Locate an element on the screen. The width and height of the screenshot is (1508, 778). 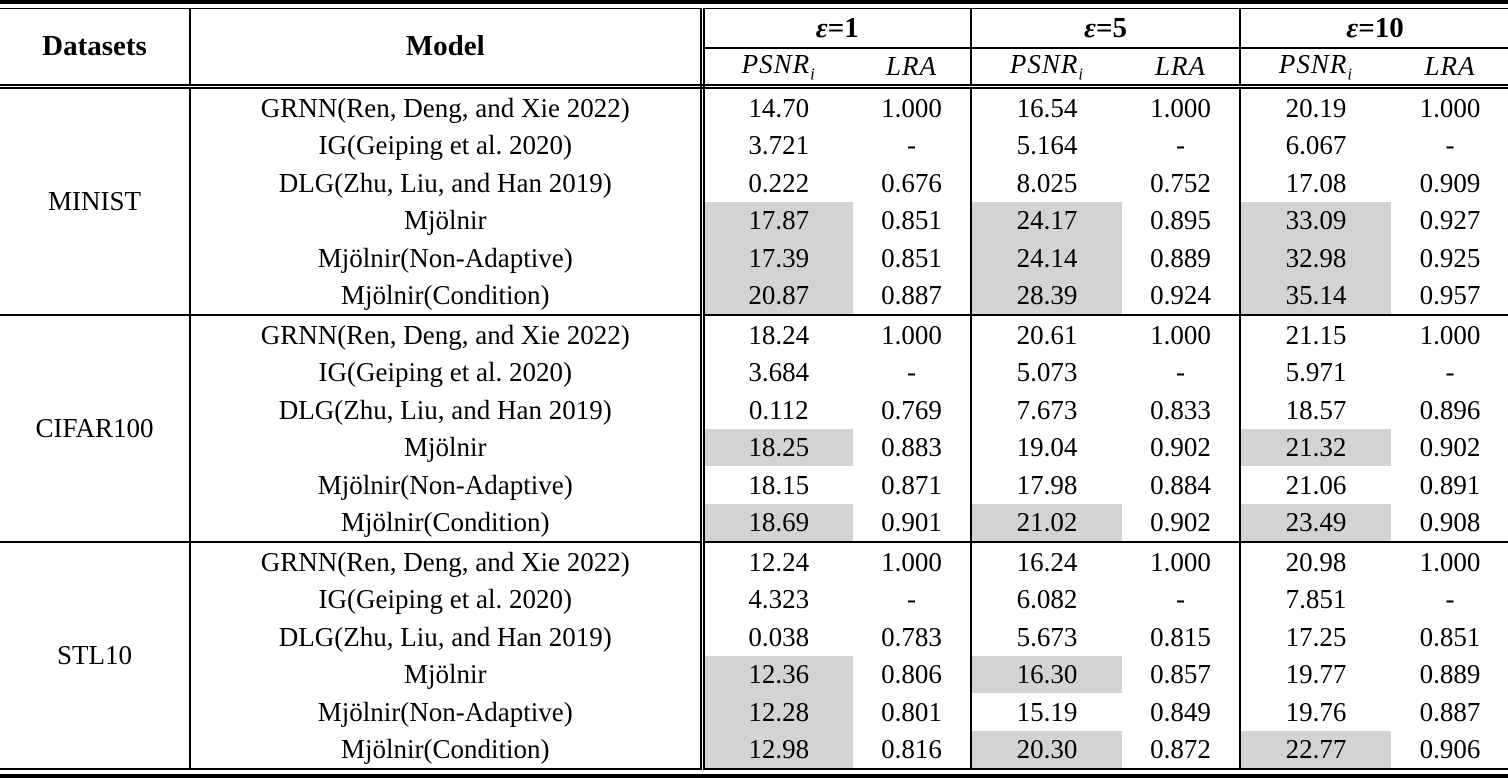
psnr-value: 20.19 is located at coordinates (1316, 107).